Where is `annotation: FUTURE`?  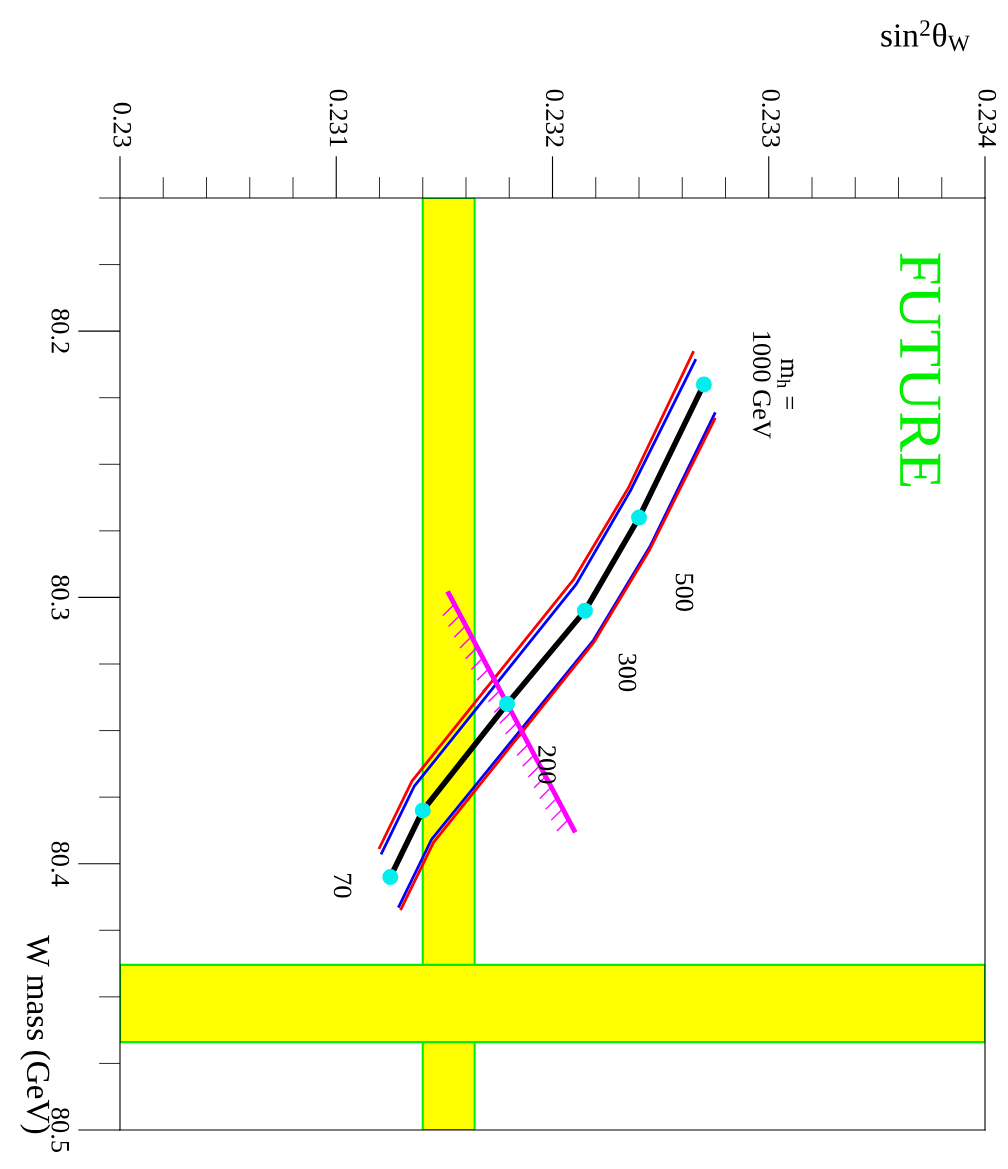 annotation: FUTURE is located at coordinates (920, 370).